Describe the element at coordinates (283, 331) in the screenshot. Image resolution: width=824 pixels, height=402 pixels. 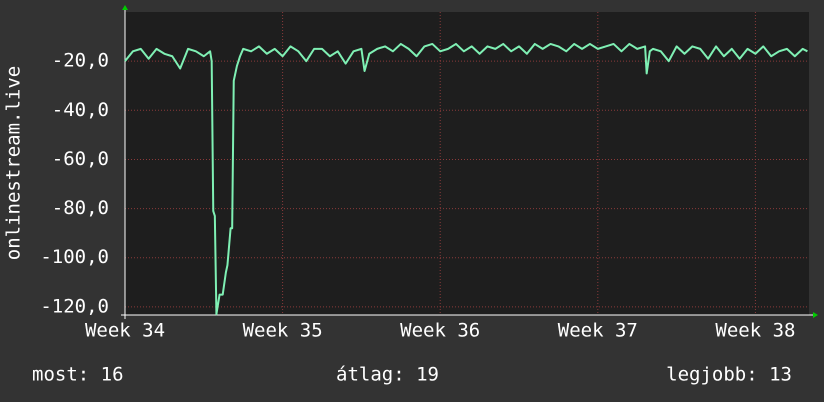
I see `x-tick-label: Week 35` at that location.